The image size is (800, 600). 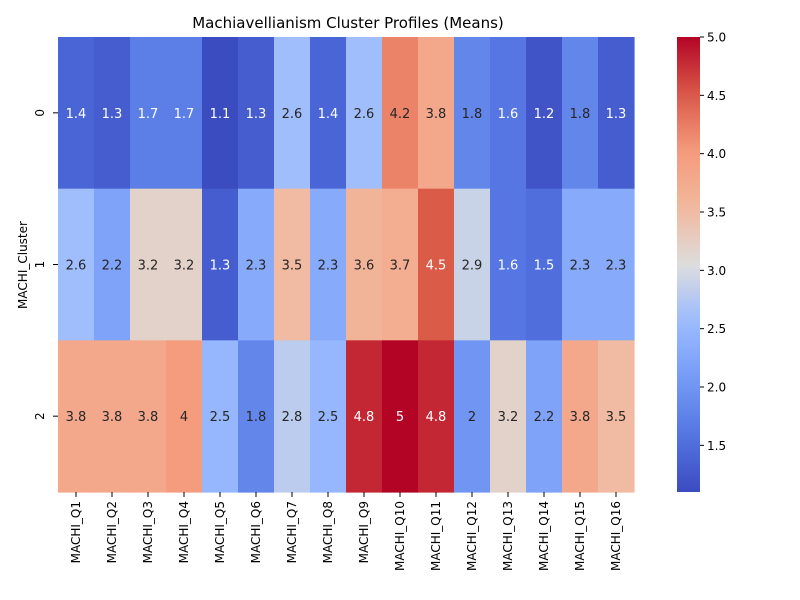 What do you see at coordinates (716, 446) in the screenshot?
I see `colorbar-tick-label: 1.5` at bounding box center [716, 446].